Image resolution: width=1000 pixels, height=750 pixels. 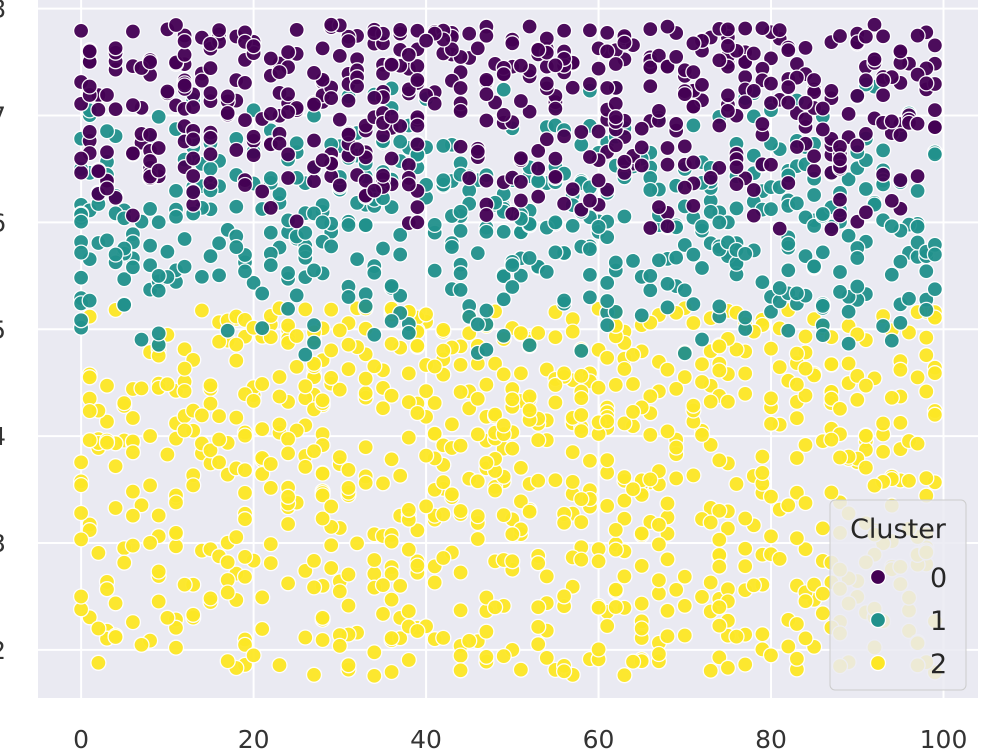 What do you see at coordinates (3, 116) in the screenshot?
I see `y-tick-label: 7` at bounding box center [3, 116].